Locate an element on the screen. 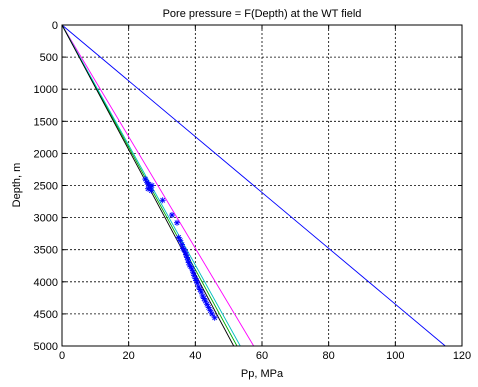 Image resolution: width=478 pixels, height=387 pixels. y-tick-label: 1500 is located at coordinates (46, 122).